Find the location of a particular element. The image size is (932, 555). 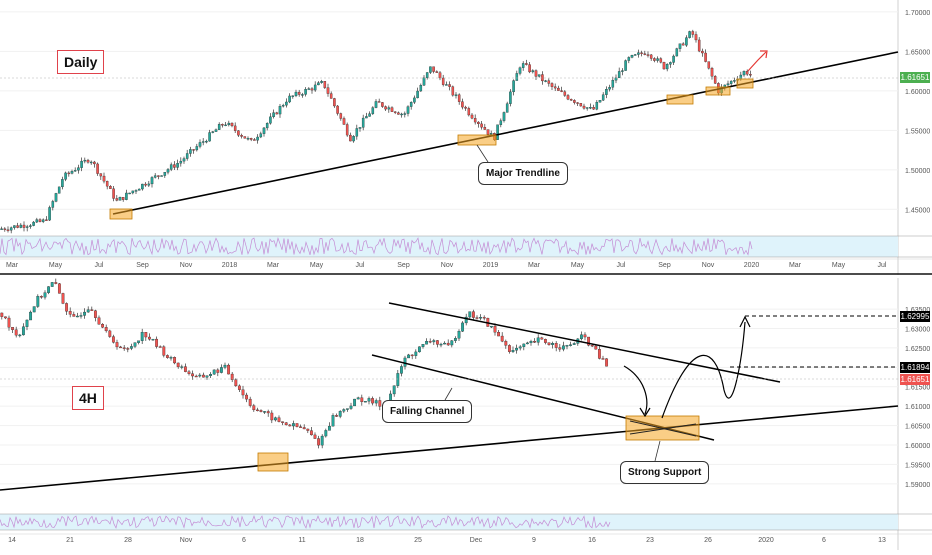

x-tick-label: 6 is located at coordinates (824, 540).